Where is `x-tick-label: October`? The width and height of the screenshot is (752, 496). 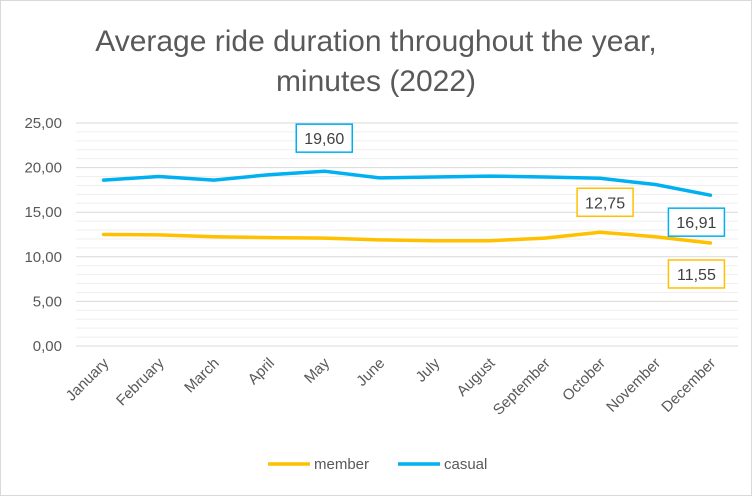 x-tick-label: October is located at coordinates (584, 380).